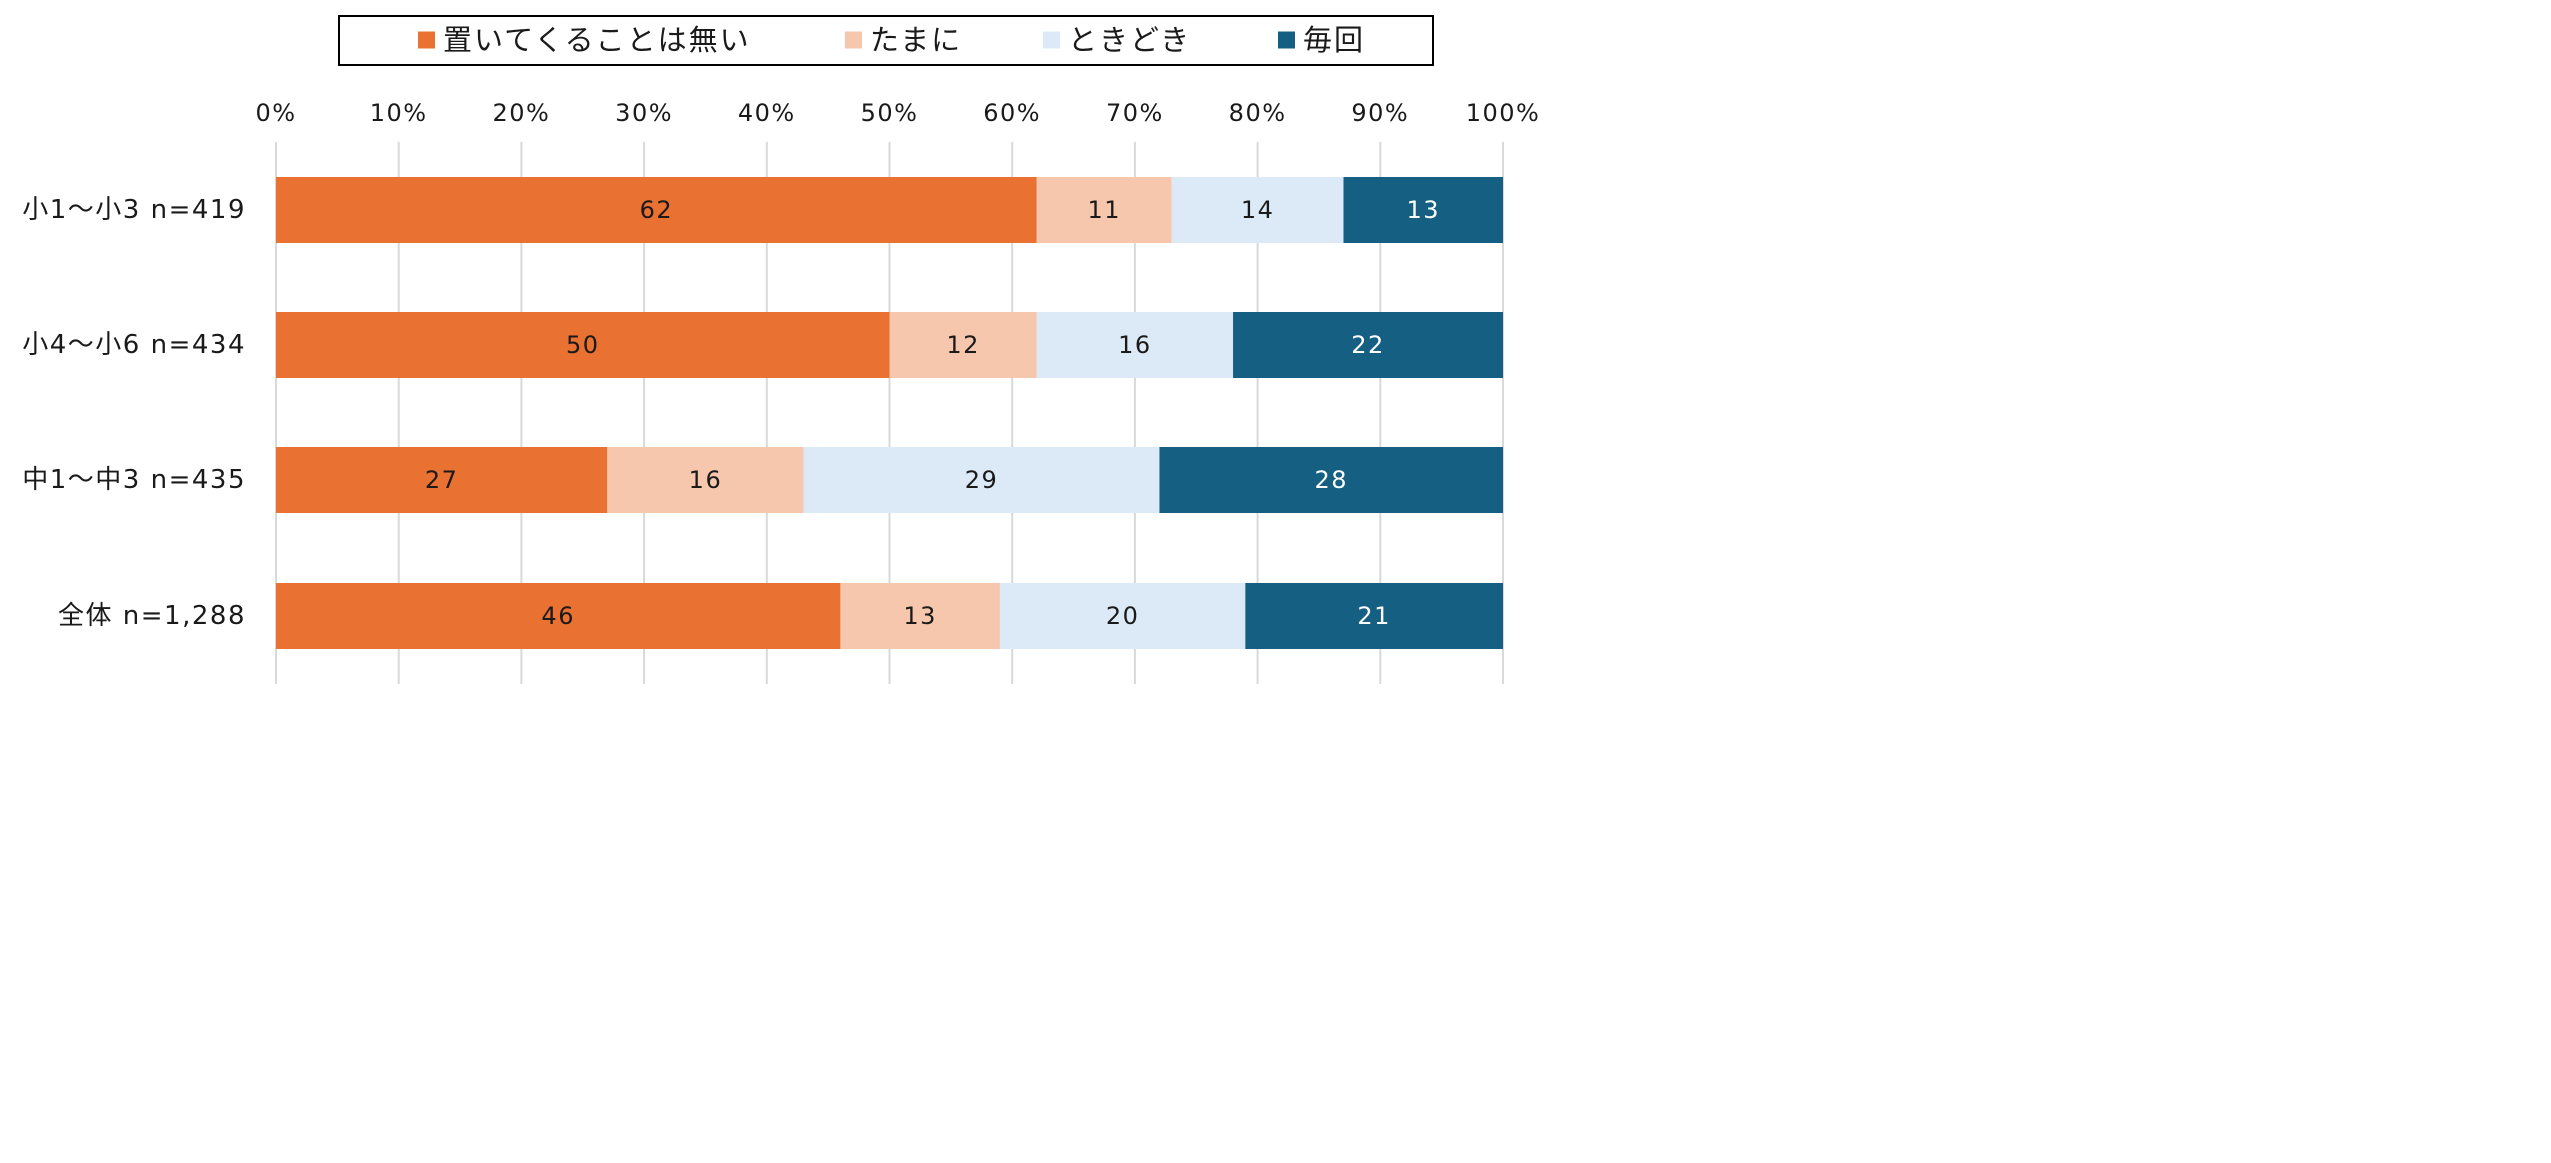 This screenshot has width=2551, height=1163. I want to click on category-label: 全体 n=1,288, so click(152, 616).